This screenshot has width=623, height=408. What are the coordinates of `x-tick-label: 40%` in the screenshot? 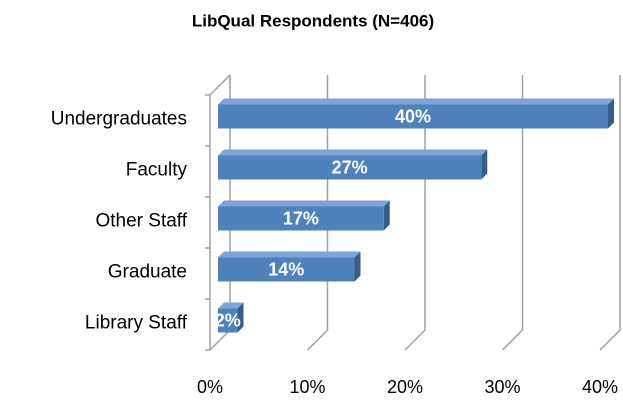 It's located at (600, 387).